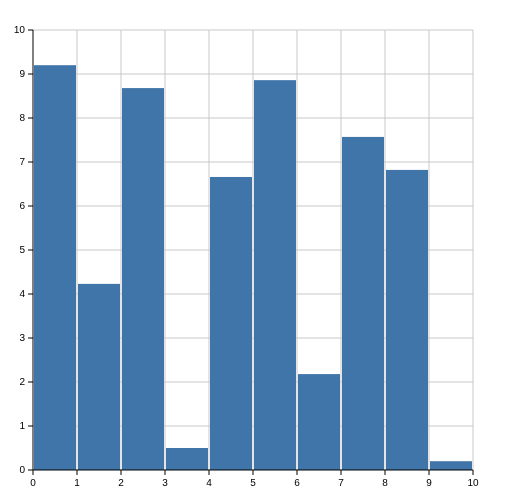  I want to click on x-tick-label: 5, so click(253, 483).